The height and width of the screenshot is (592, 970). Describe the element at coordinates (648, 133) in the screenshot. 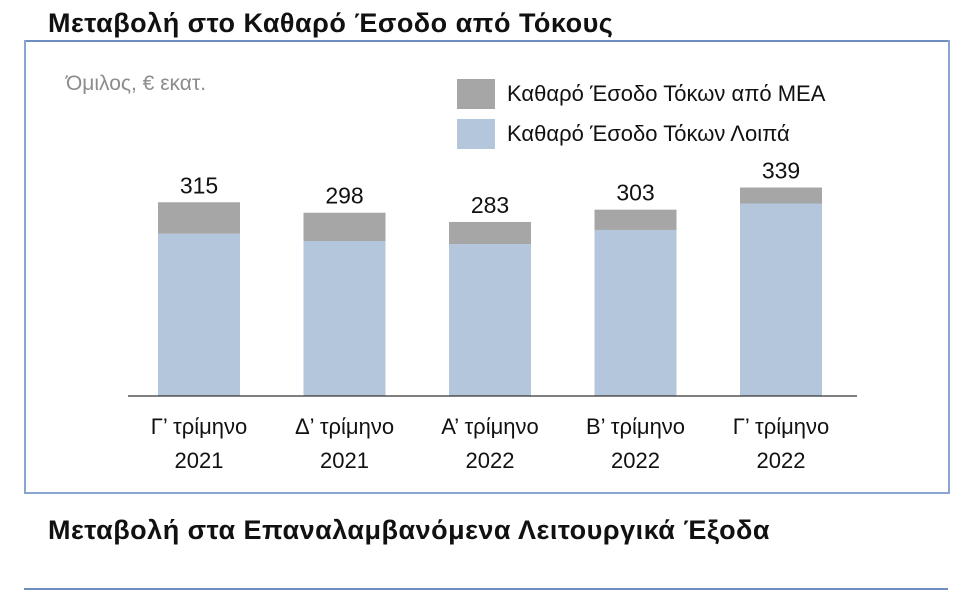

I see `legend-label-other: Καθαρό Έσοδο Τόκων Λοιπά` at that location.